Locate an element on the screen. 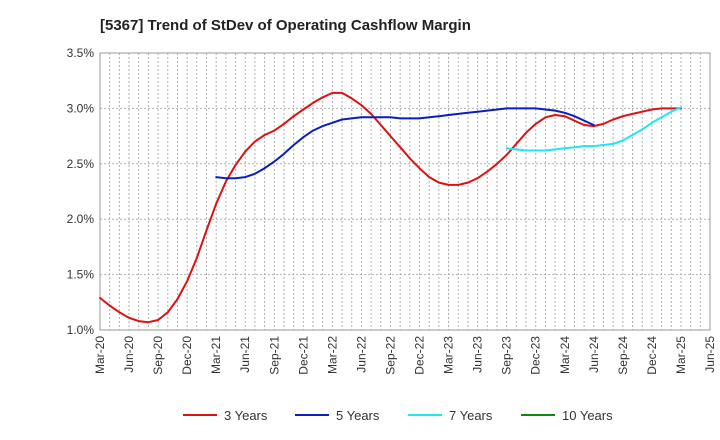  y-tick-label: 2.0% is located at coordinates (81, 219).